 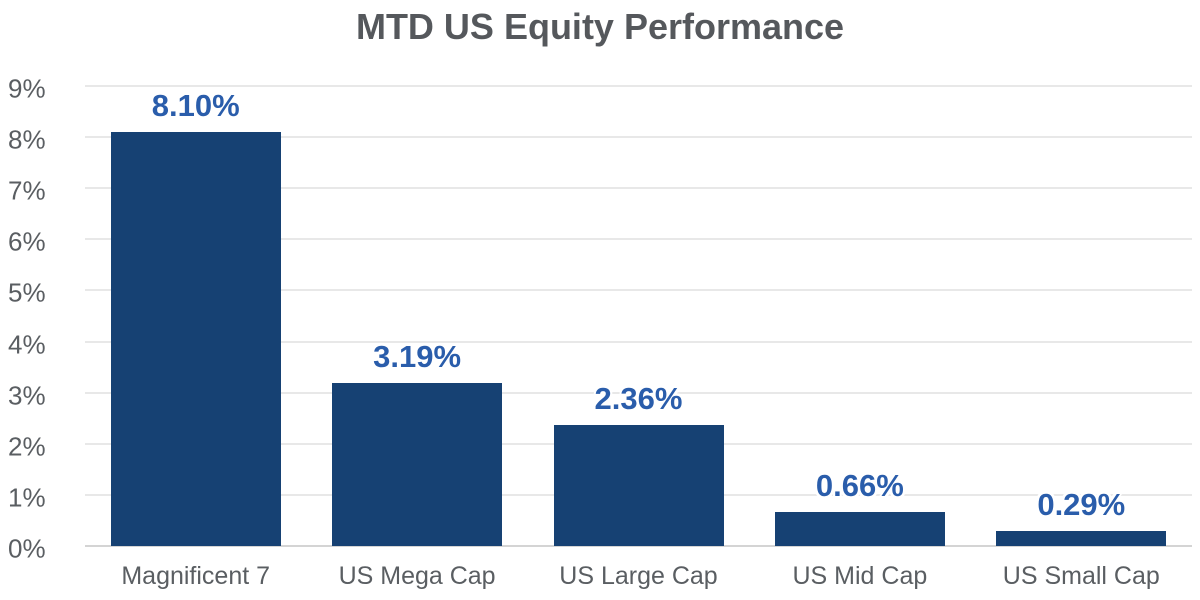 What do you see at coordinates (1081, 505) in the screenshot?
I see `bar-value-label: 0.29%` at bounding box center [1081, 505].